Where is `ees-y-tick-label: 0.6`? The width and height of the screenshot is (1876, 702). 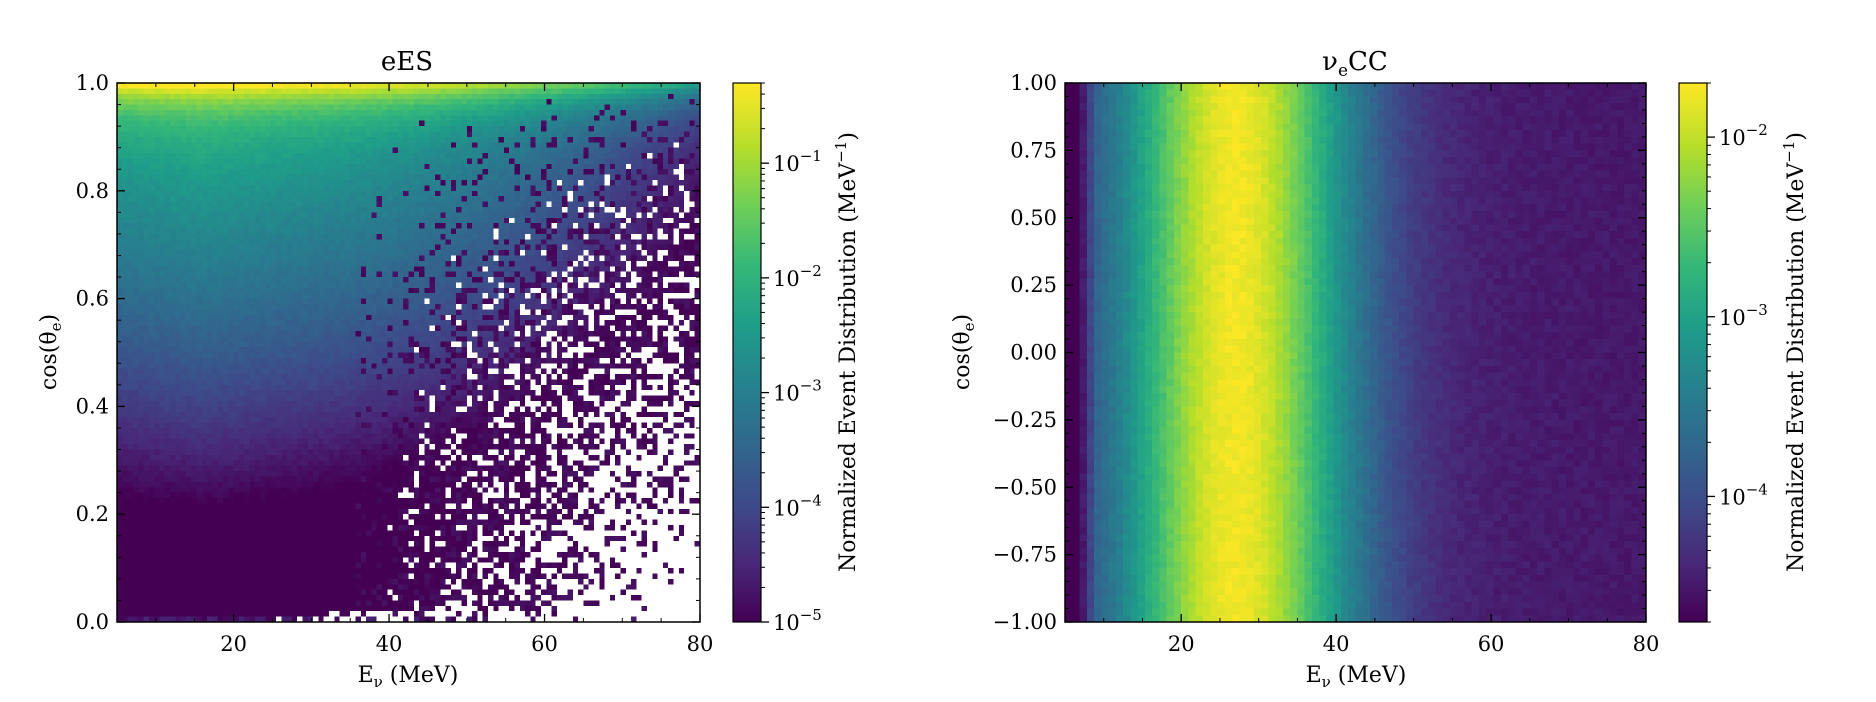
ees-y-tick-label: 0.6 is located at coordinates (92, 299).